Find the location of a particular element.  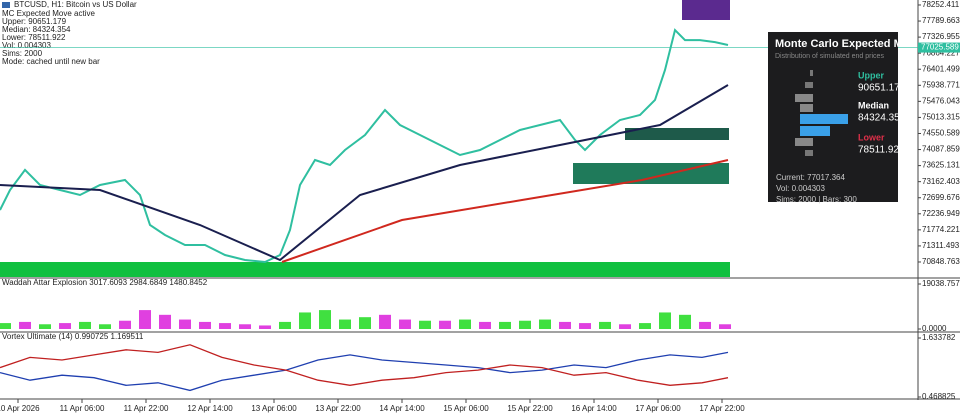

x-tick-label: 15 Apr 06:00 is located at coordinates (466, 408).